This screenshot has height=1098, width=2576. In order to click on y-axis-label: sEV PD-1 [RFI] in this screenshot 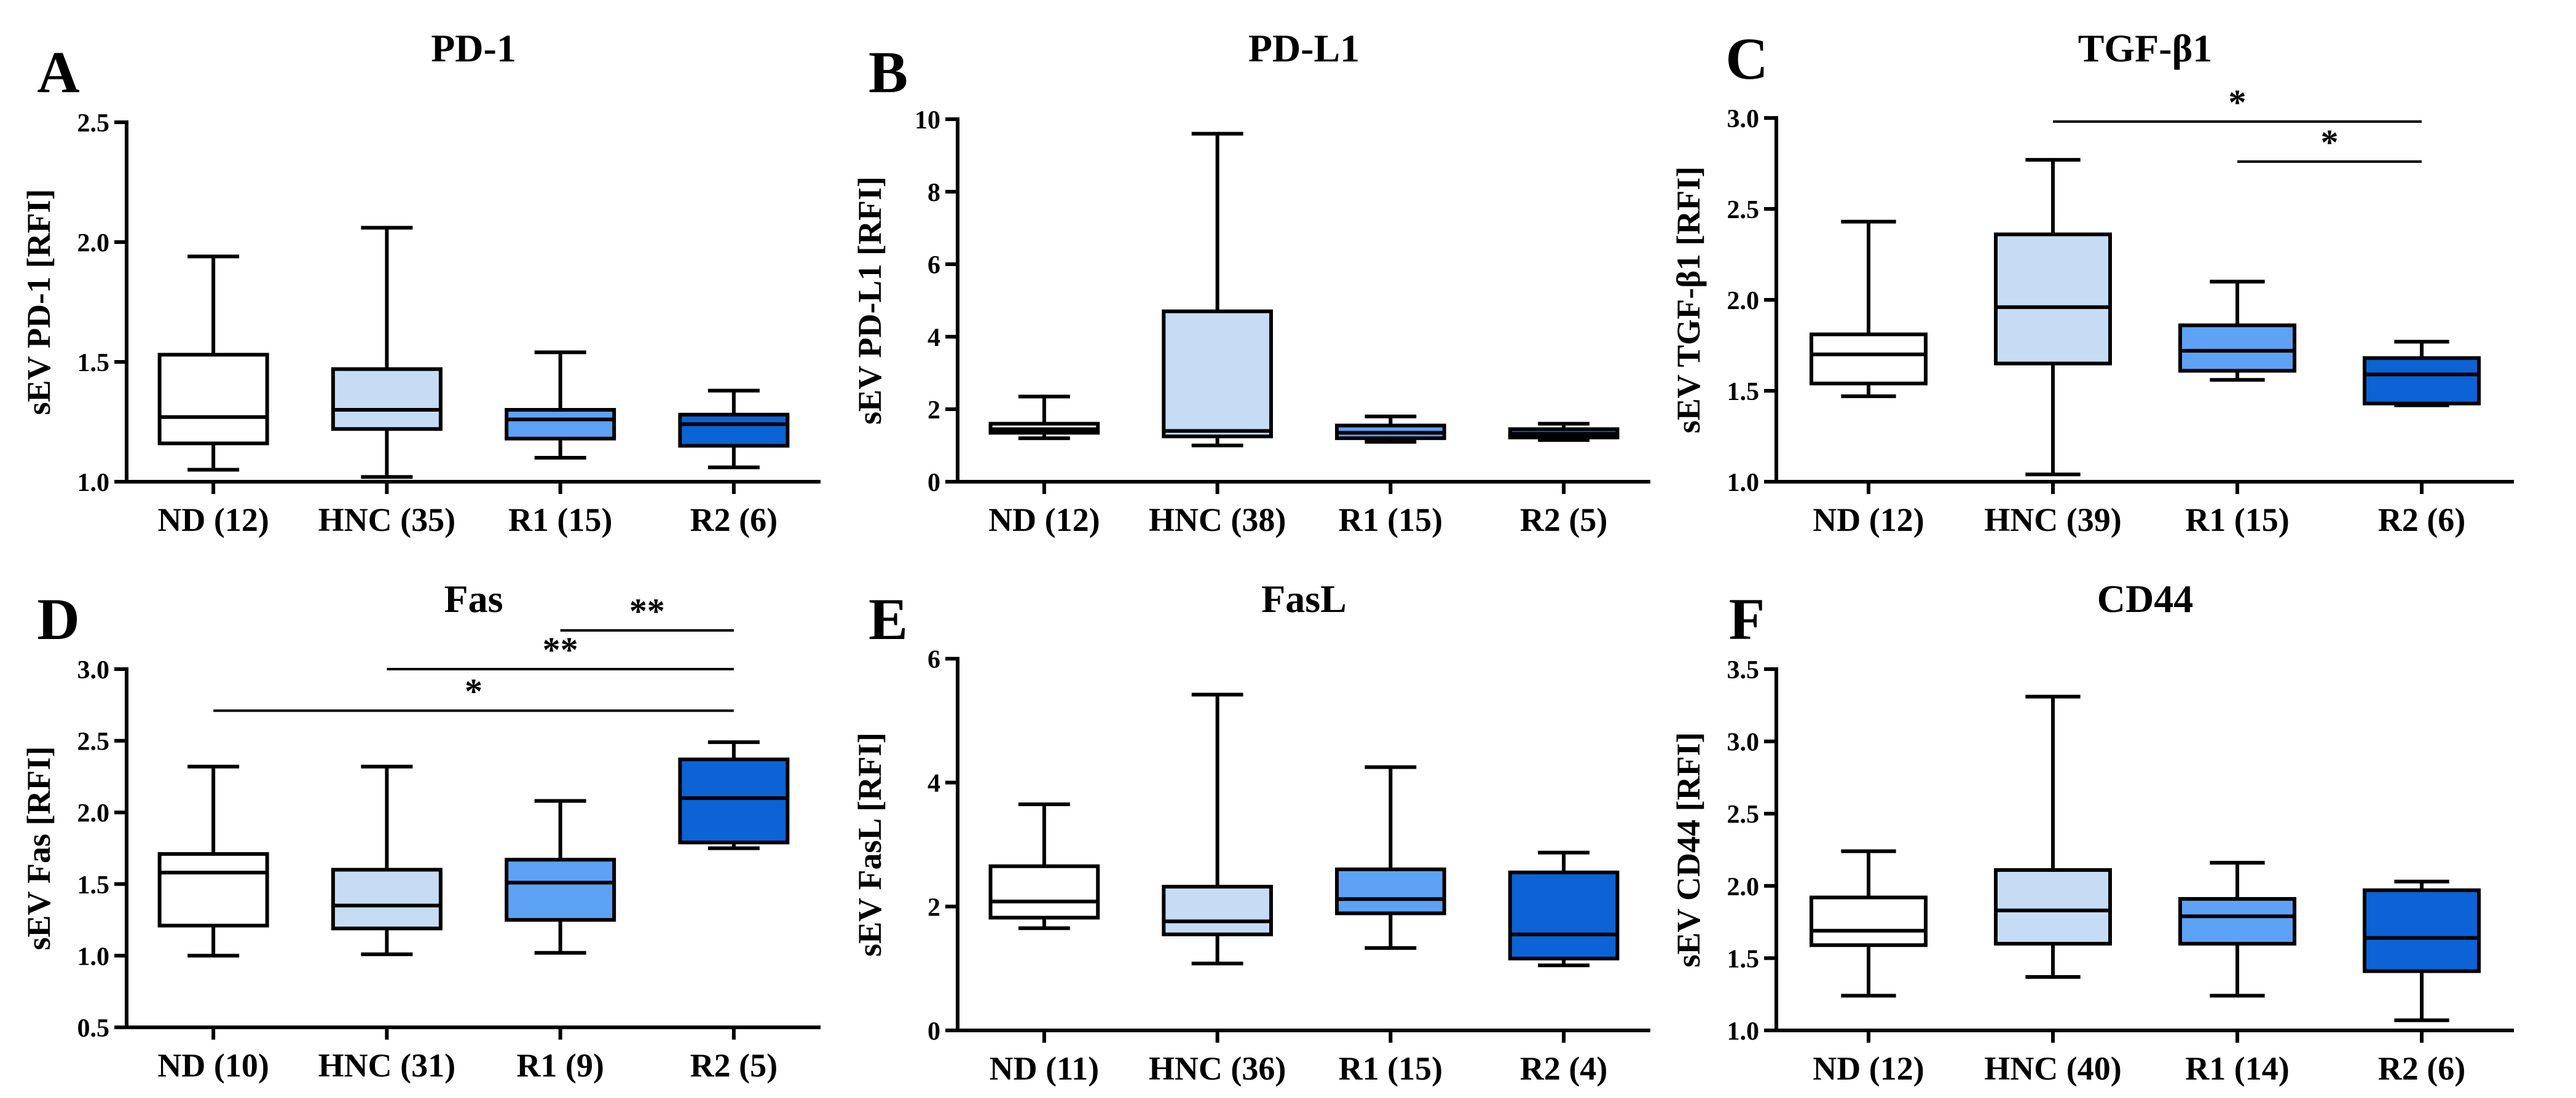, I will do `click(39, 302)`.